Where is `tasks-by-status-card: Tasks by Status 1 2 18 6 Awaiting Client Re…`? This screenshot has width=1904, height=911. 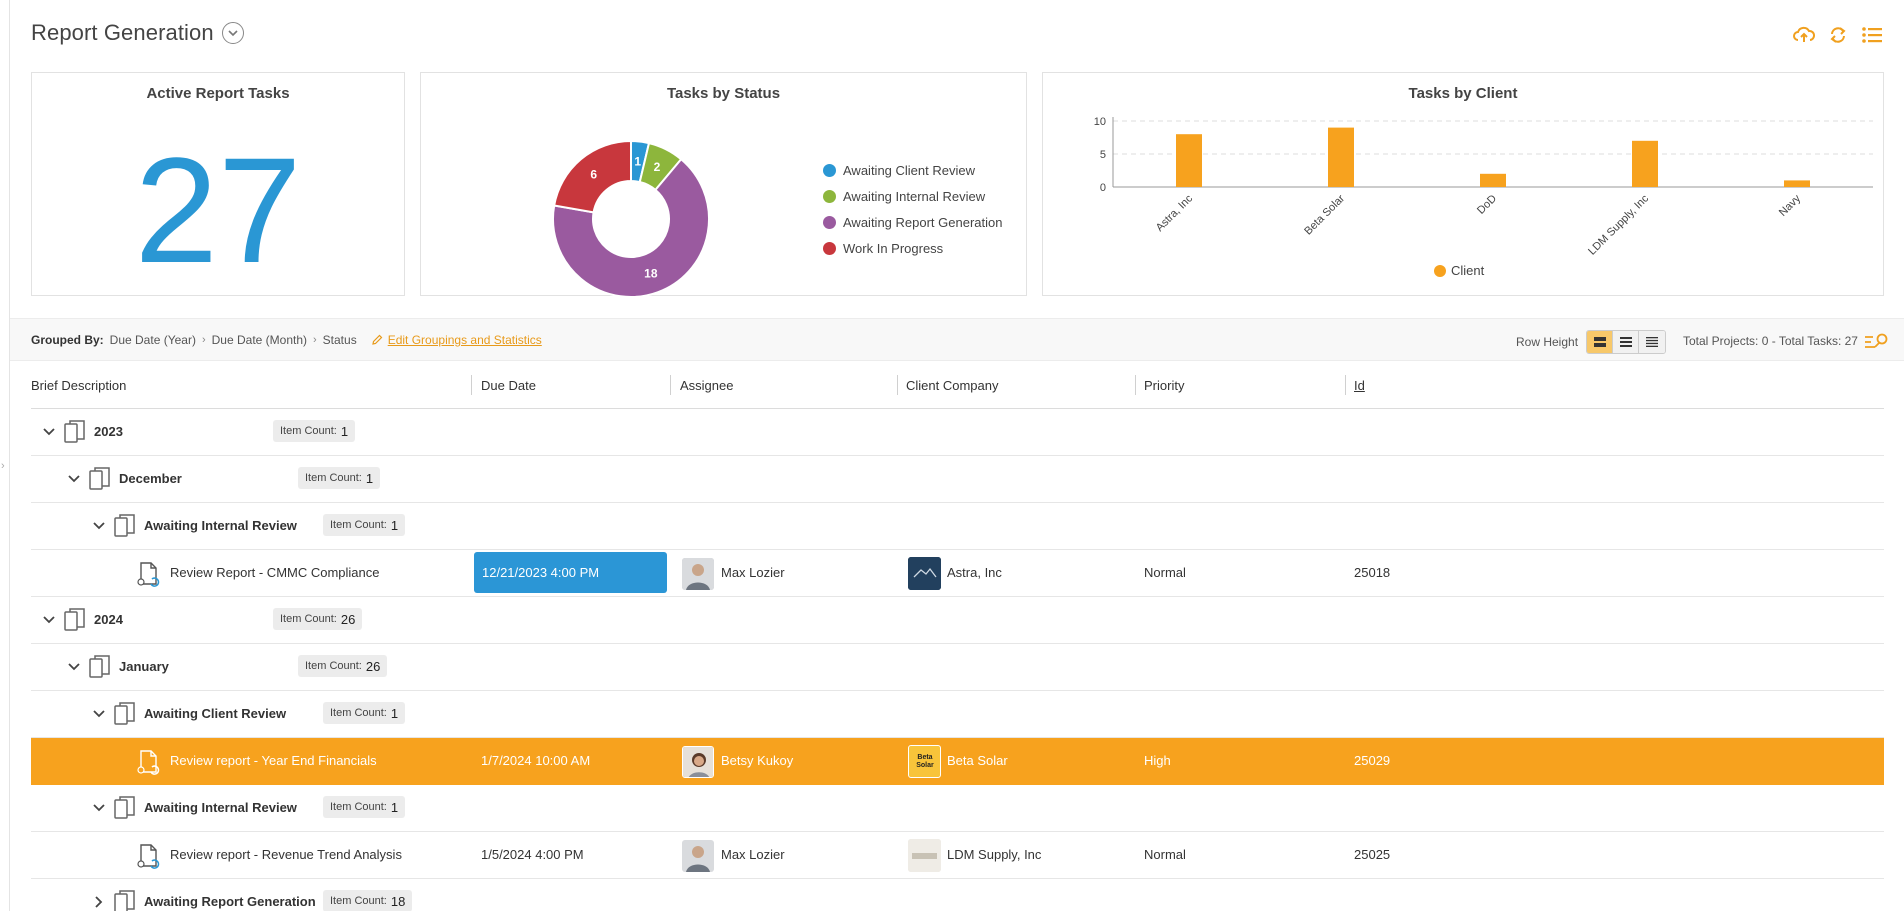
tasks-by-status-card: Tasks by Status 1 2 18 6 Awaiting Client Re… is located at coordinates (723, 185).